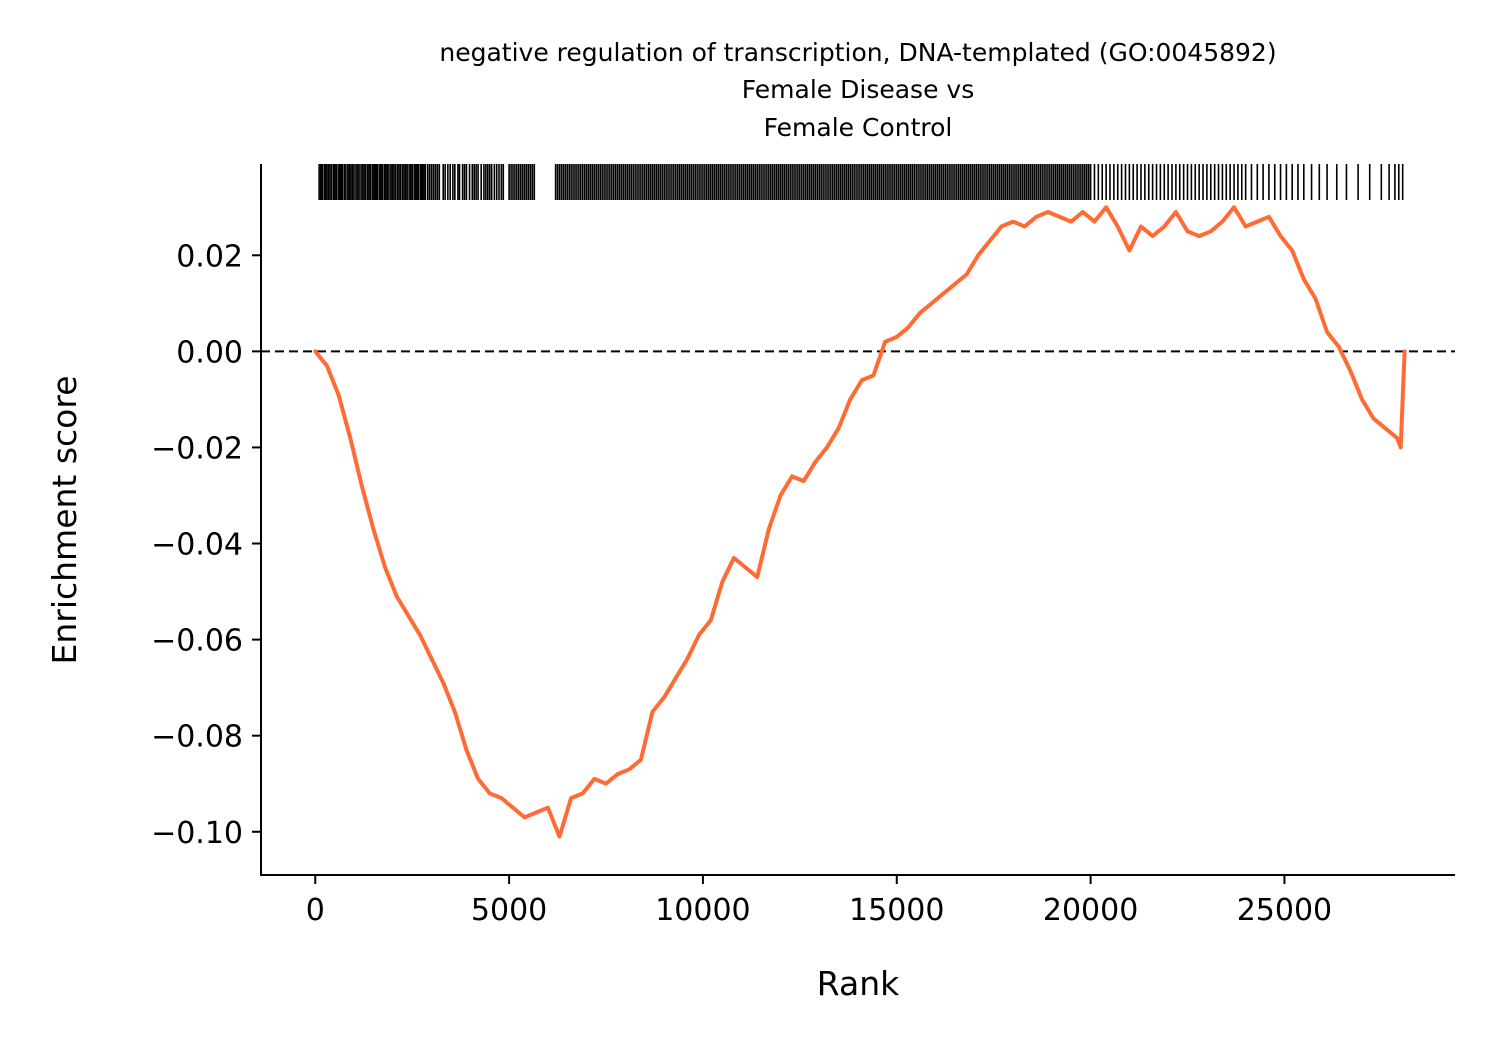 The width and height of the screenshot is (1500, 1050). What do you see at coordinates (315, 910) in the screenshot?
I see `x-tick-label: 0` at bounding box center [315, 910].